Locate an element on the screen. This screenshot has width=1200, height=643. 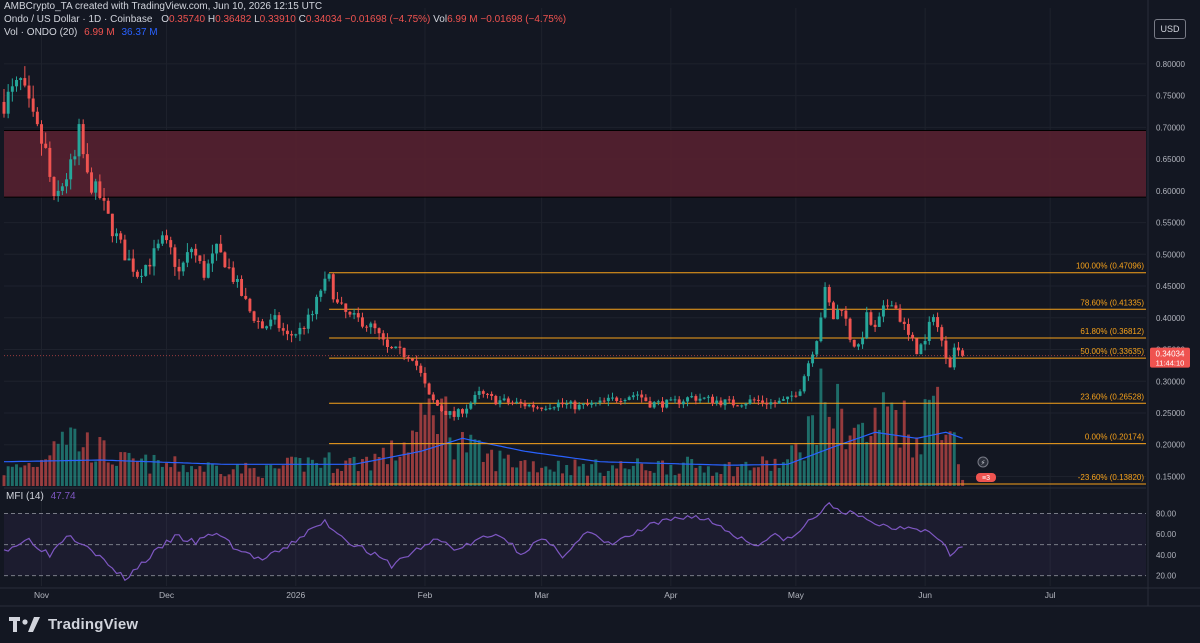
last-price-tag is located at coordinates (1170, 357).